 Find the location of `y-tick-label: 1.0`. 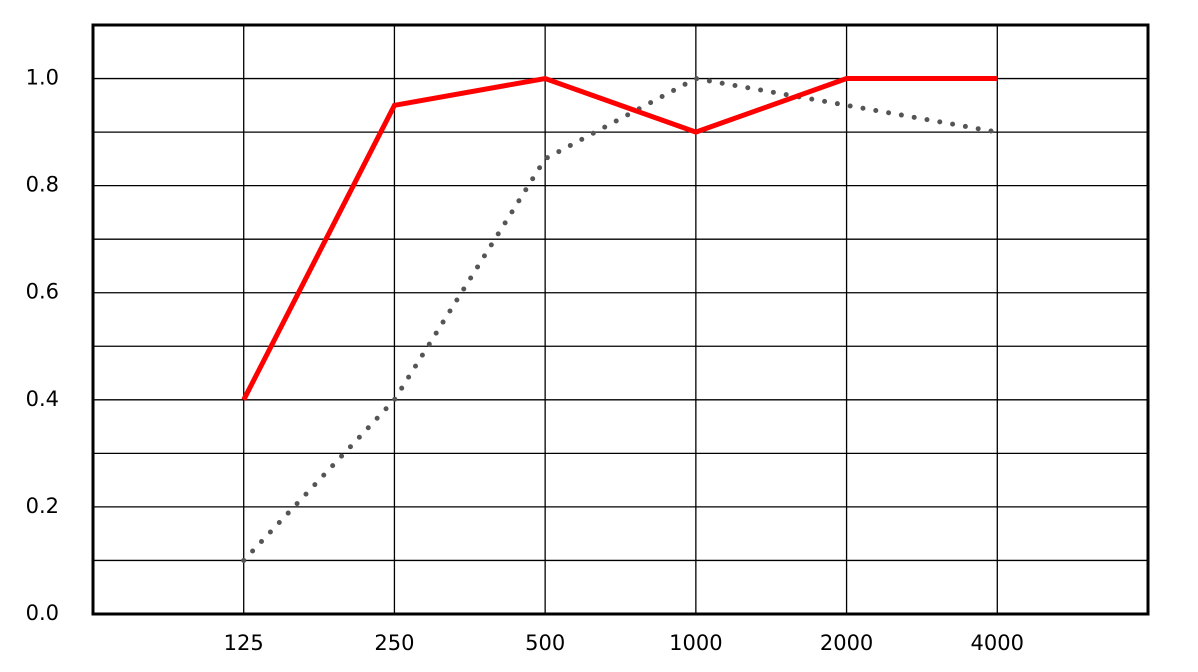

y-tick-label: 1.0 is located at coordinates (42, 78).